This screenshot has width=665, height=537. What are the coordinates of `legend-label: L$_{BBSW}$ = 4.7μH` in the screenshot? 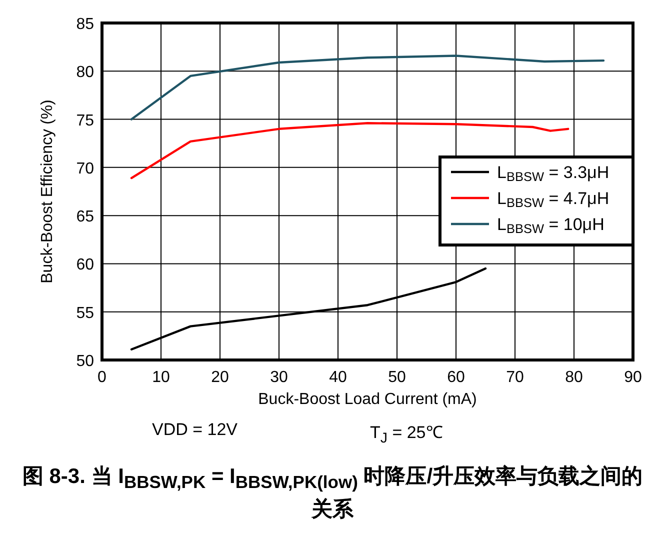 It's located at (553, 199).